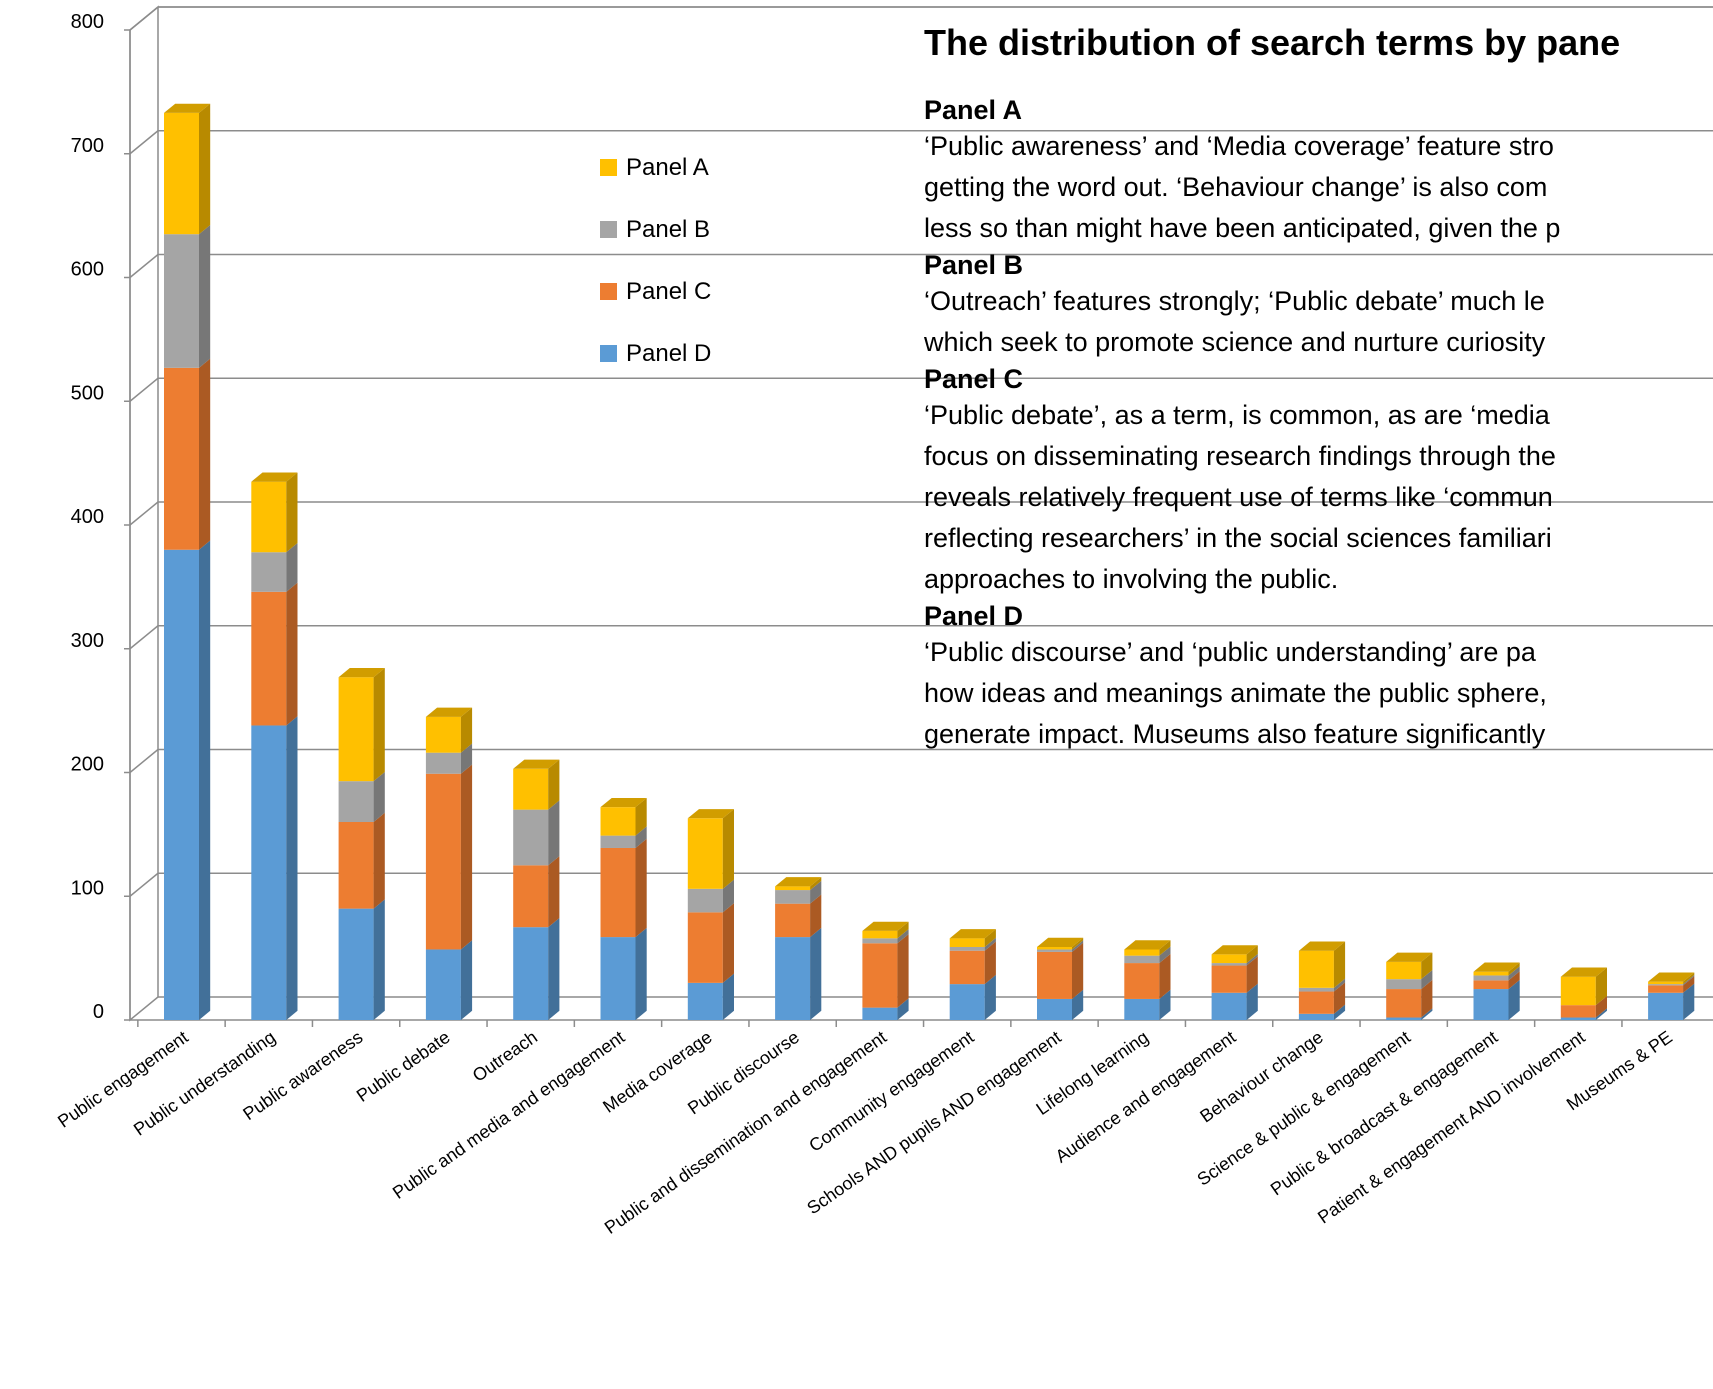  I want to click on y-axis-ticks: 0 100 200 300 400 500 600 700 800, so click(100, 517).